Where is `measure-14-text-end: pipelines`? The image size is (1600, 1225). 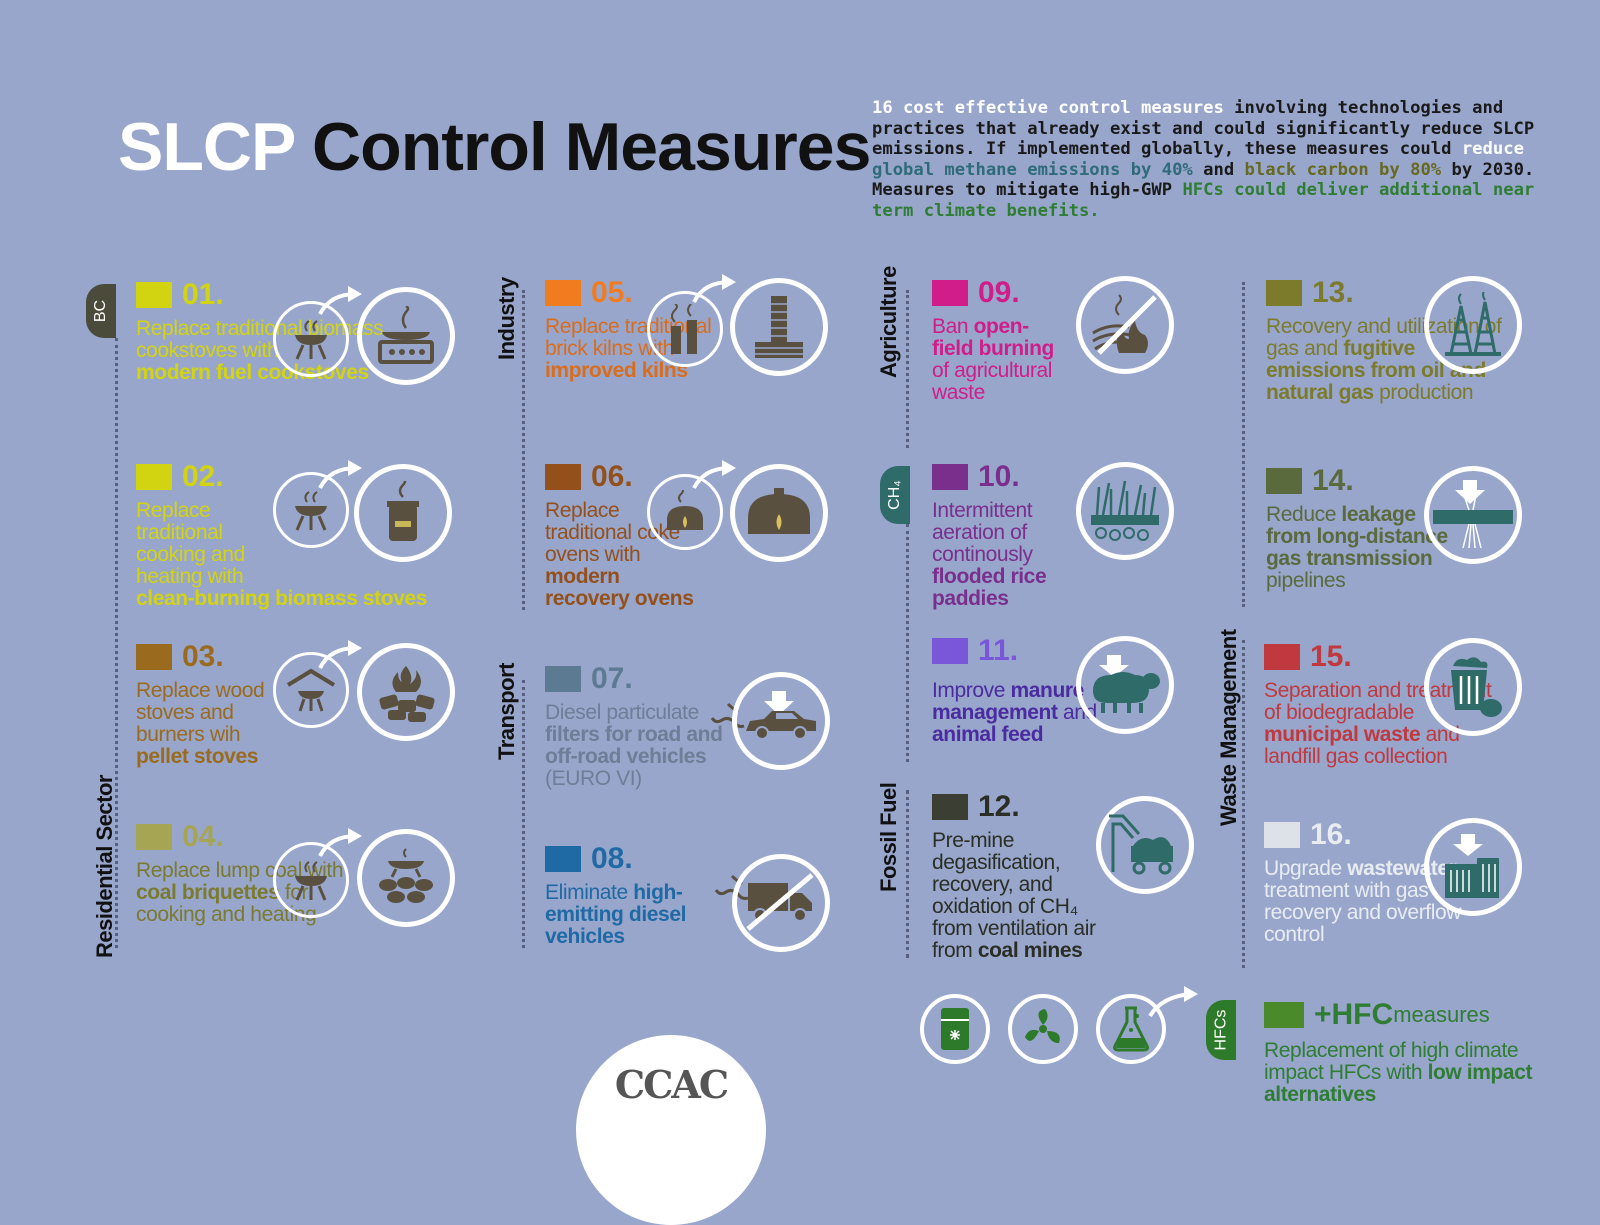
measure-14-text-end: pipelines is located at coordinates (1306, 580).